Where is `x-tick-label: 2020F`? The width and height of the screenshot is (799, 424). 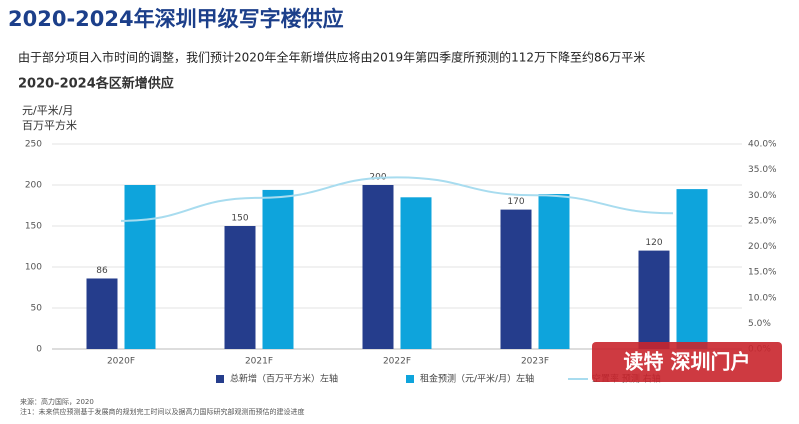 x-tick-label: 2020F is located at coordinates (121, 362).